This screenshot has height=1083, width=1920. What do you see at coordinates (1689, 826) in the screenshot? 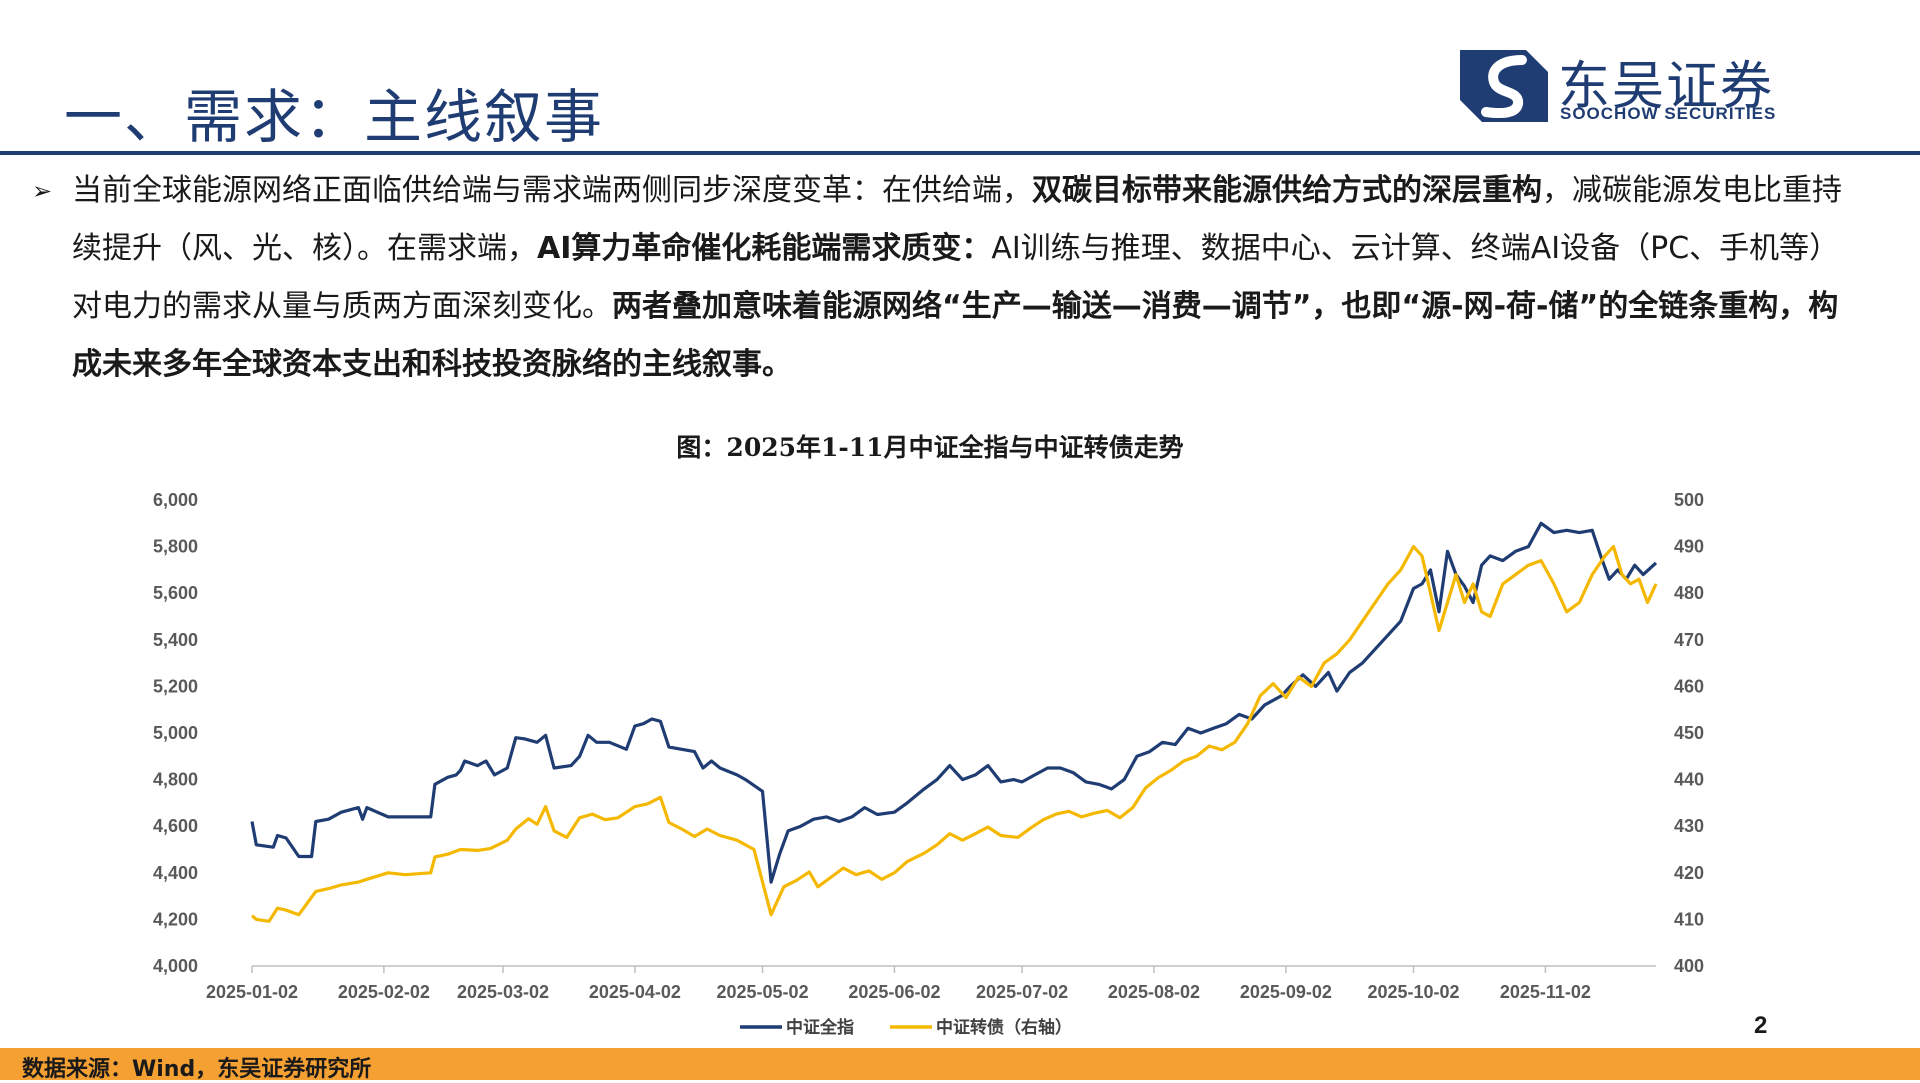
I see `y-right-tick-label: 430` at bounding box center [1689, 826].